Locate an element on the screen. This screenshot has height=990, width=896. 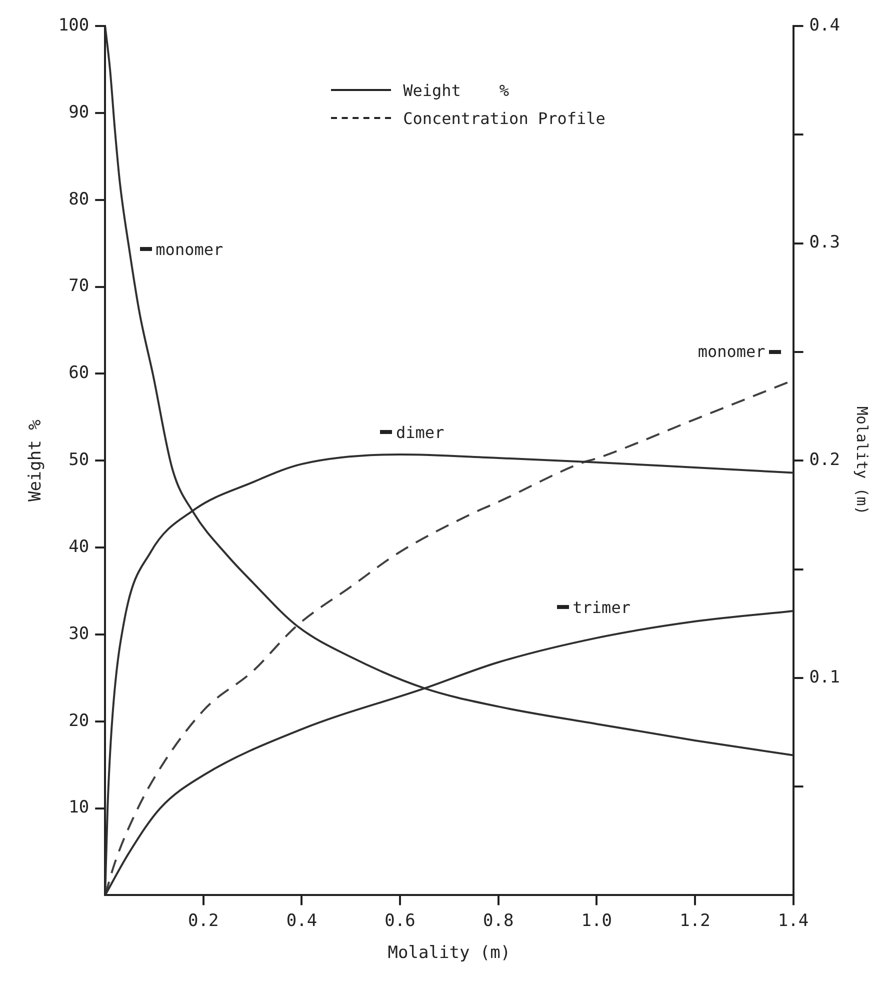
y2-tick-label: 0.3 is located at coordinates (824, 242).